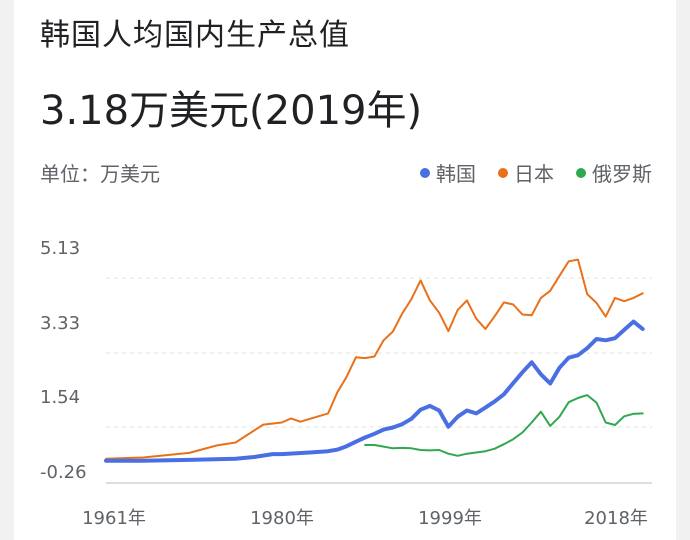  What do you see at coordinates (282, 518) in the screenshot?
I see `x-tick-label: 1980年` at bounding box center [282, 518].